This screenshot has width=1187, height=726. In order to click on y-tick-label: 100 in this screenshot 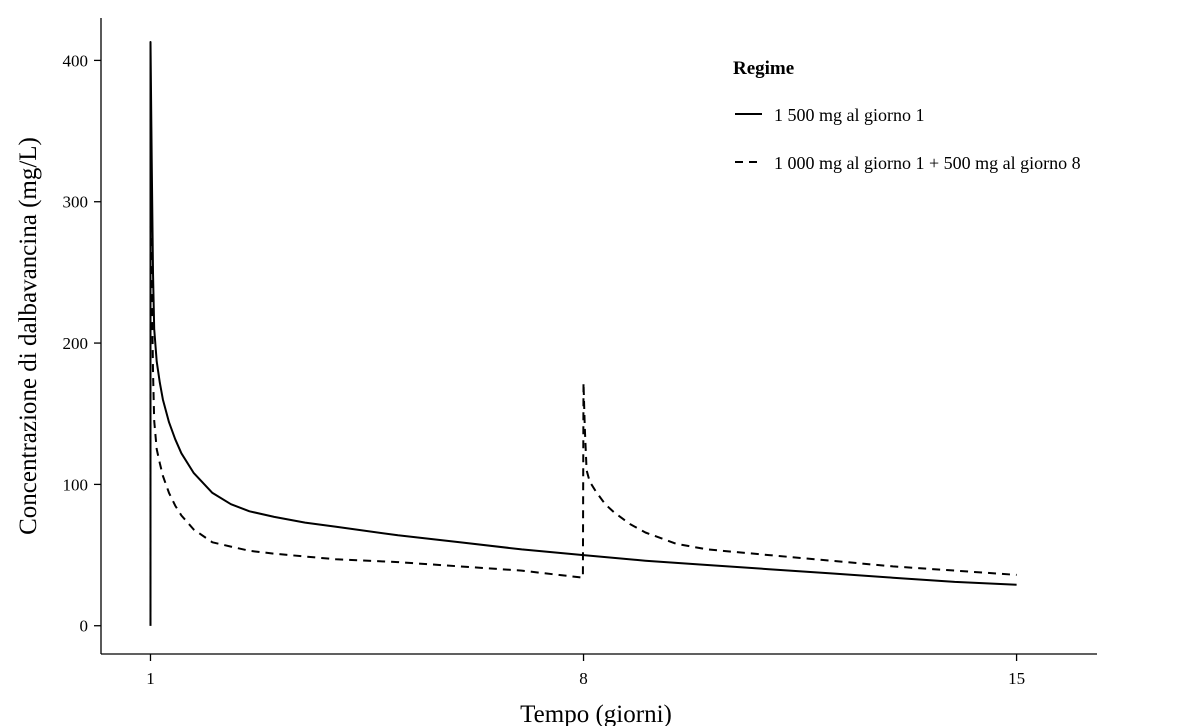, I will do `click(76, 484)`.